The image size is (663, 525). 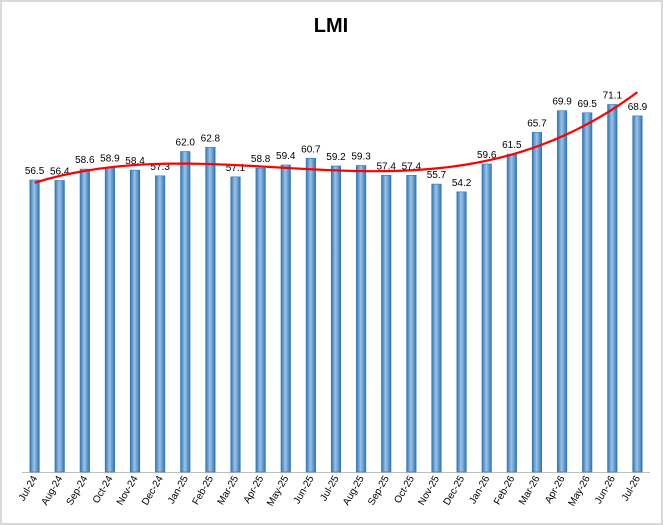 What do you see at coordinates (160, 167) in the screenshot?
I see `value-label: 57.3` at bounding box center [160, 167].